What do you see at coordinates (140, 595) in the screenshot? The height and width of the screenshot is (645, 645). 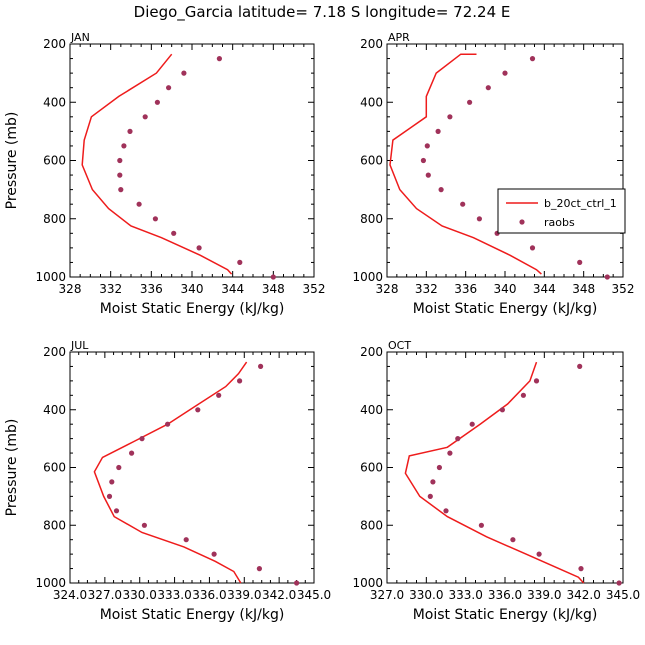 I see `x-tick-label: 330.0` at bounding box center [140, 595].